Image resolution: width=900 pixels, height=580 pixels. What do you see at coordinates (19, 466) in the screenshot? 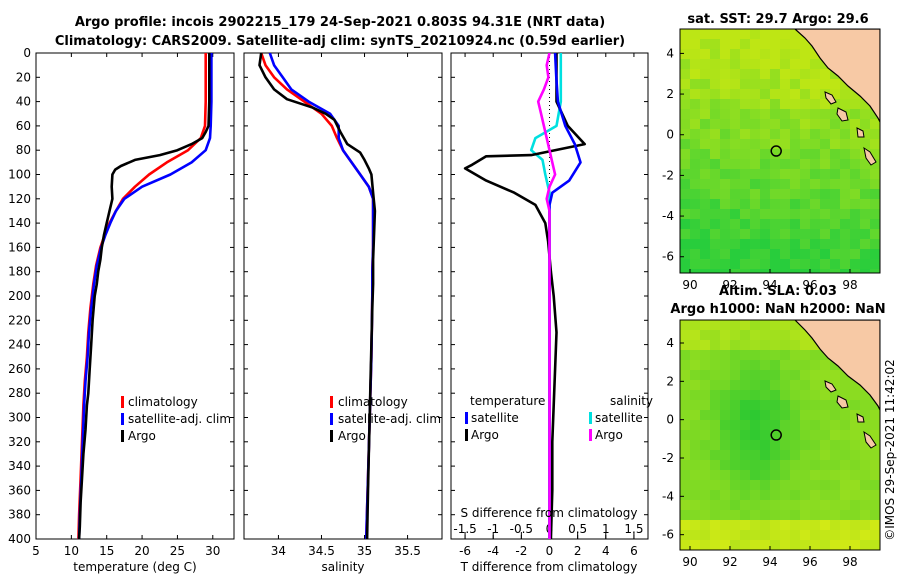
I see `depth-tick-label: 340` at bounding box center [19, 466].